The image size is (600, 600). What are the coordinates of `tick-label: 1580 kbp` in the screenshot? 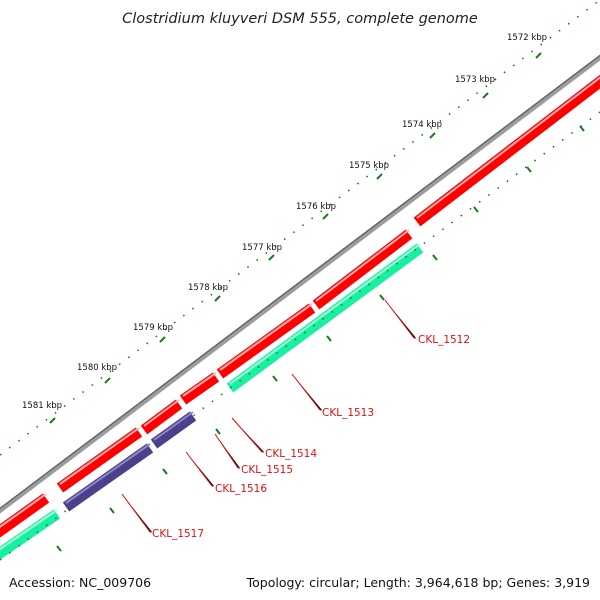 It's located at (97, 368).